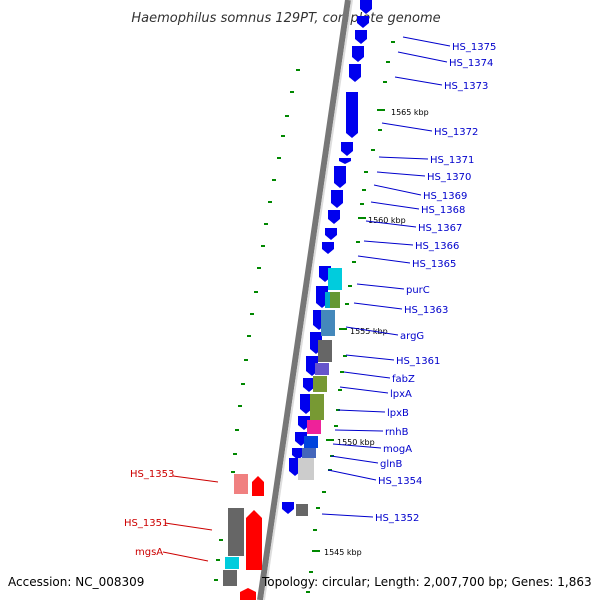 This screenshot has width=600, height=600. Describe the element at coordinates (449, 177) in the screenshot. I see `gene-label-forward: HS_1370` at that location.